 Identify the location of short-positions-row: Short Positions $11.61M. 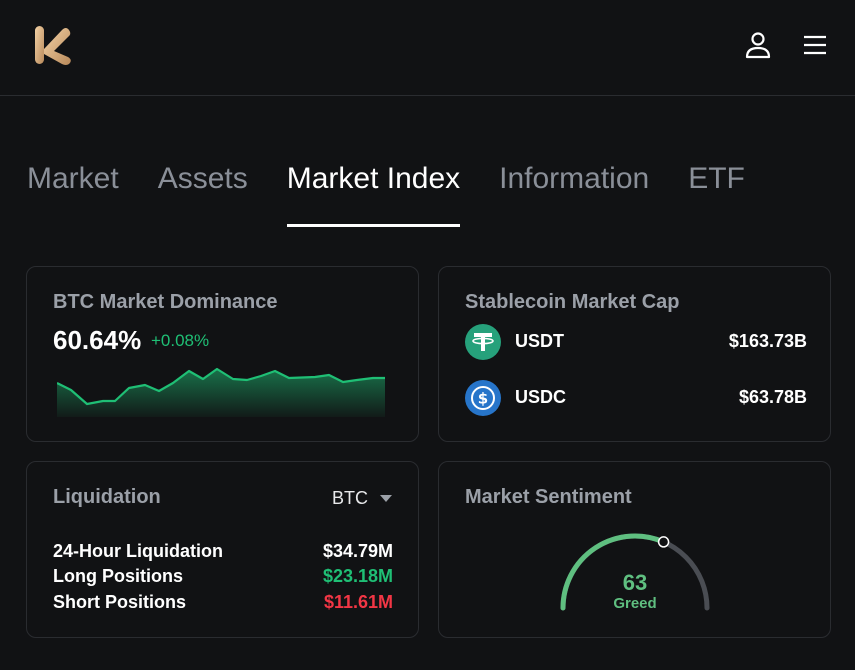
(223, 602).